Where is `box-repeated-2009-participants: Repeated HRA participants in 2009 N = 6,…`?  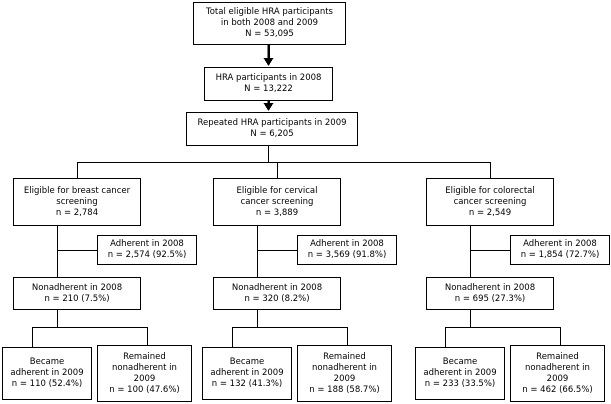
box-repeated-2009-participants: Repeated HRA participants in 2009 N = 6,… is located at coordinates (272, 129).